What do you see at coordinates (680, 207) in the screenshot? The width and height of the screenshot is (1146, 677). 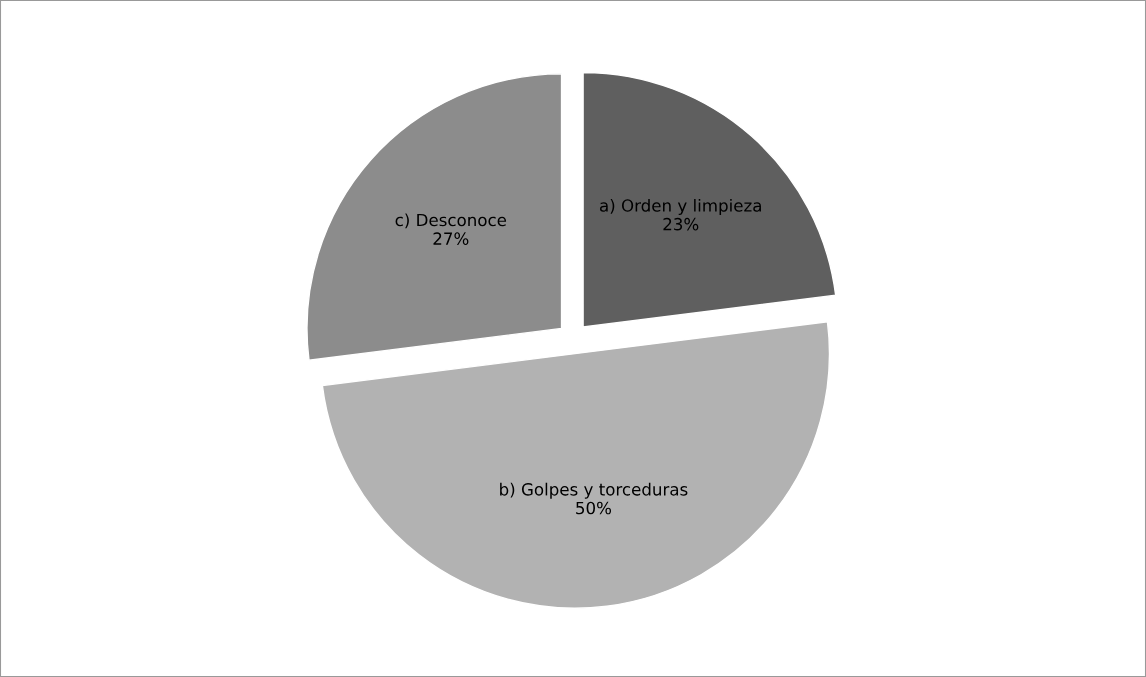 I see `slice-label: a) Orden y limpieza` at bounding box center [680, 207].